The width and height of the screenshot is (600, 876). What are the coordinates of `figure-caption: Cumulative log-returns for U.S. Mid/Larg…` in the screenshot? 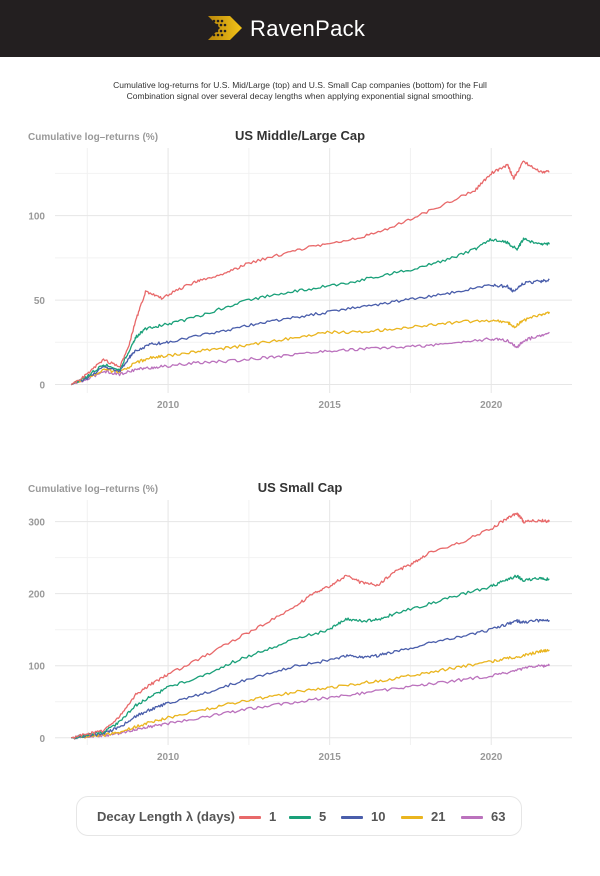 It's located at (300, 91).